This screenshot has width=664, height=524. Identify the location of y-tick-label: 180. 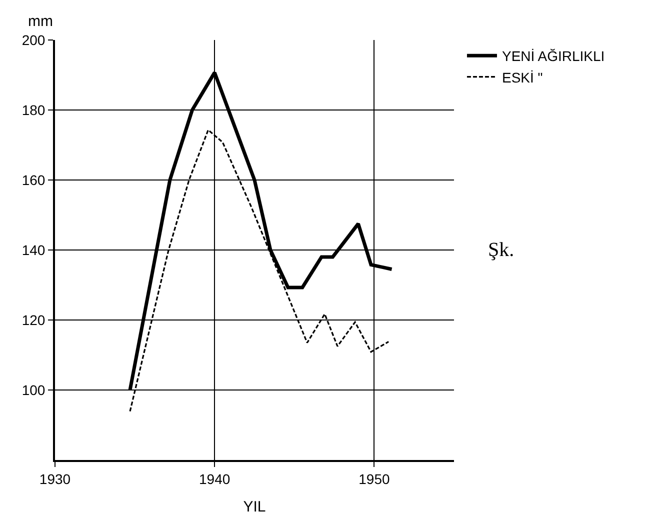
(34, 110).